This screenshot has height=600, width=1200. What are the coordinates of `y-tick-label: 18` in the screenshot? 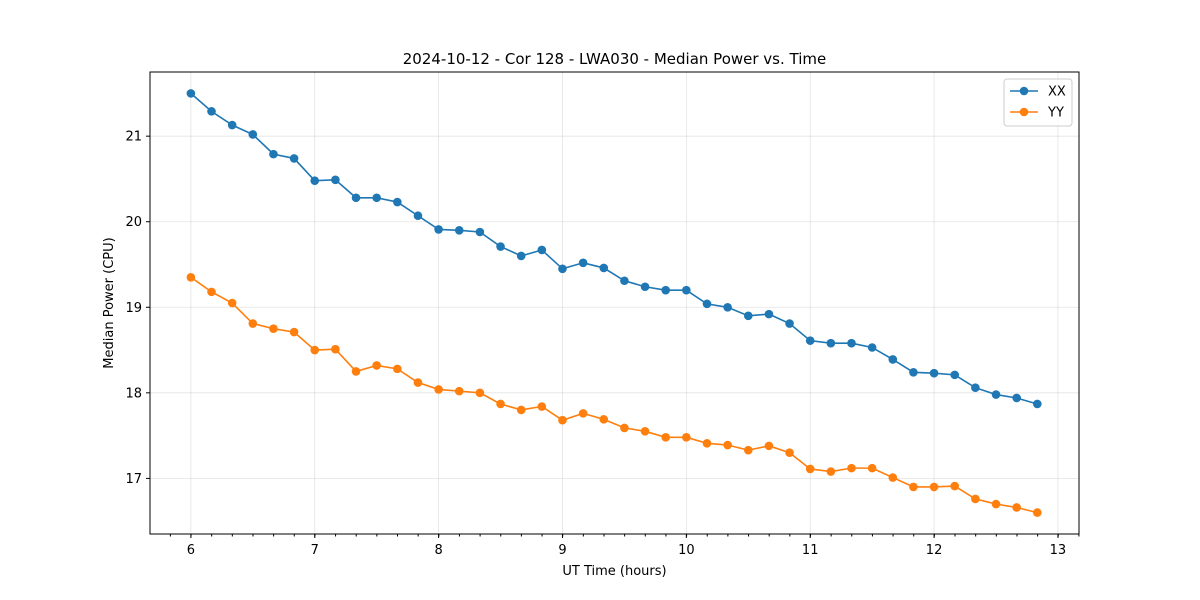 It's located at (133, 393).